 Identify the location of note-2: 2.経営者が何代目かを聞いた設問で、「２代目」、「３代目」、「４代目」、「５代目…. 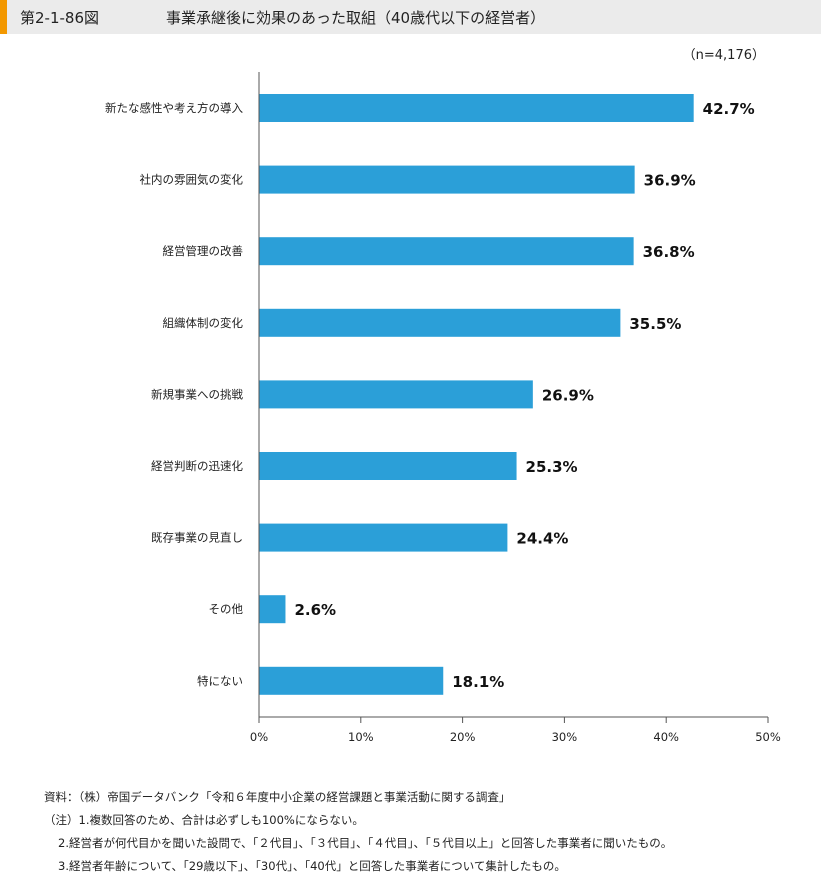
(365, 843).